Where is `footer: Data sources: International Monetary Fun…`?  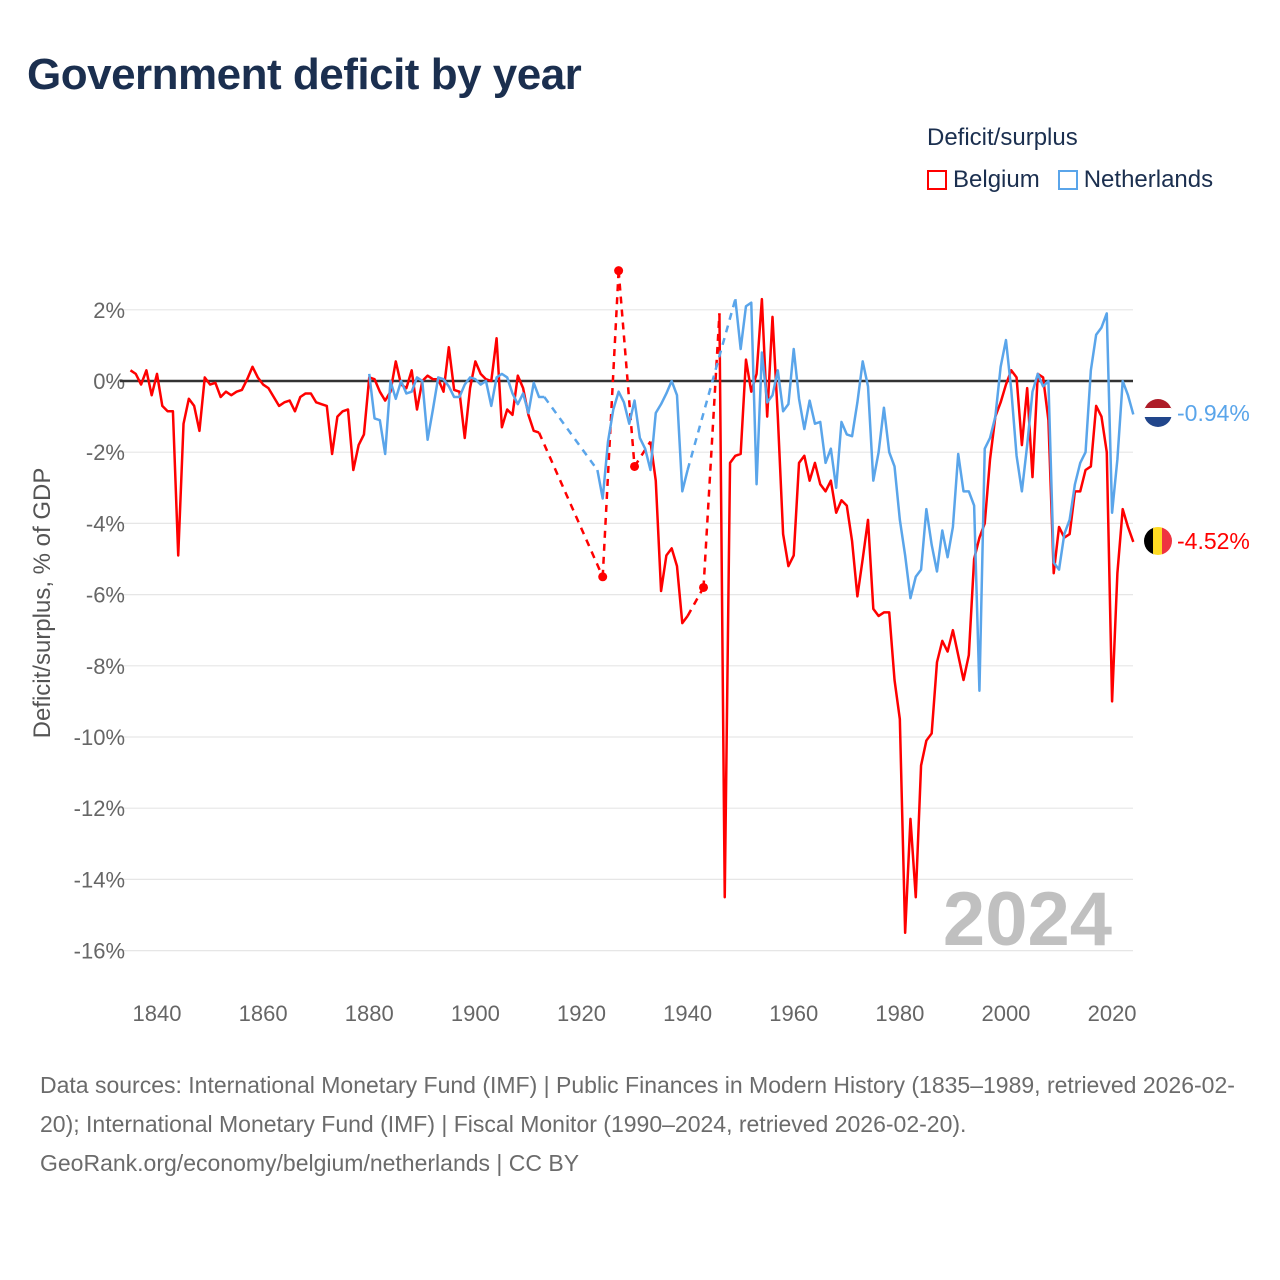
footer: Data sources: International Monetary Fun… is located at coordinates (640, 1124).